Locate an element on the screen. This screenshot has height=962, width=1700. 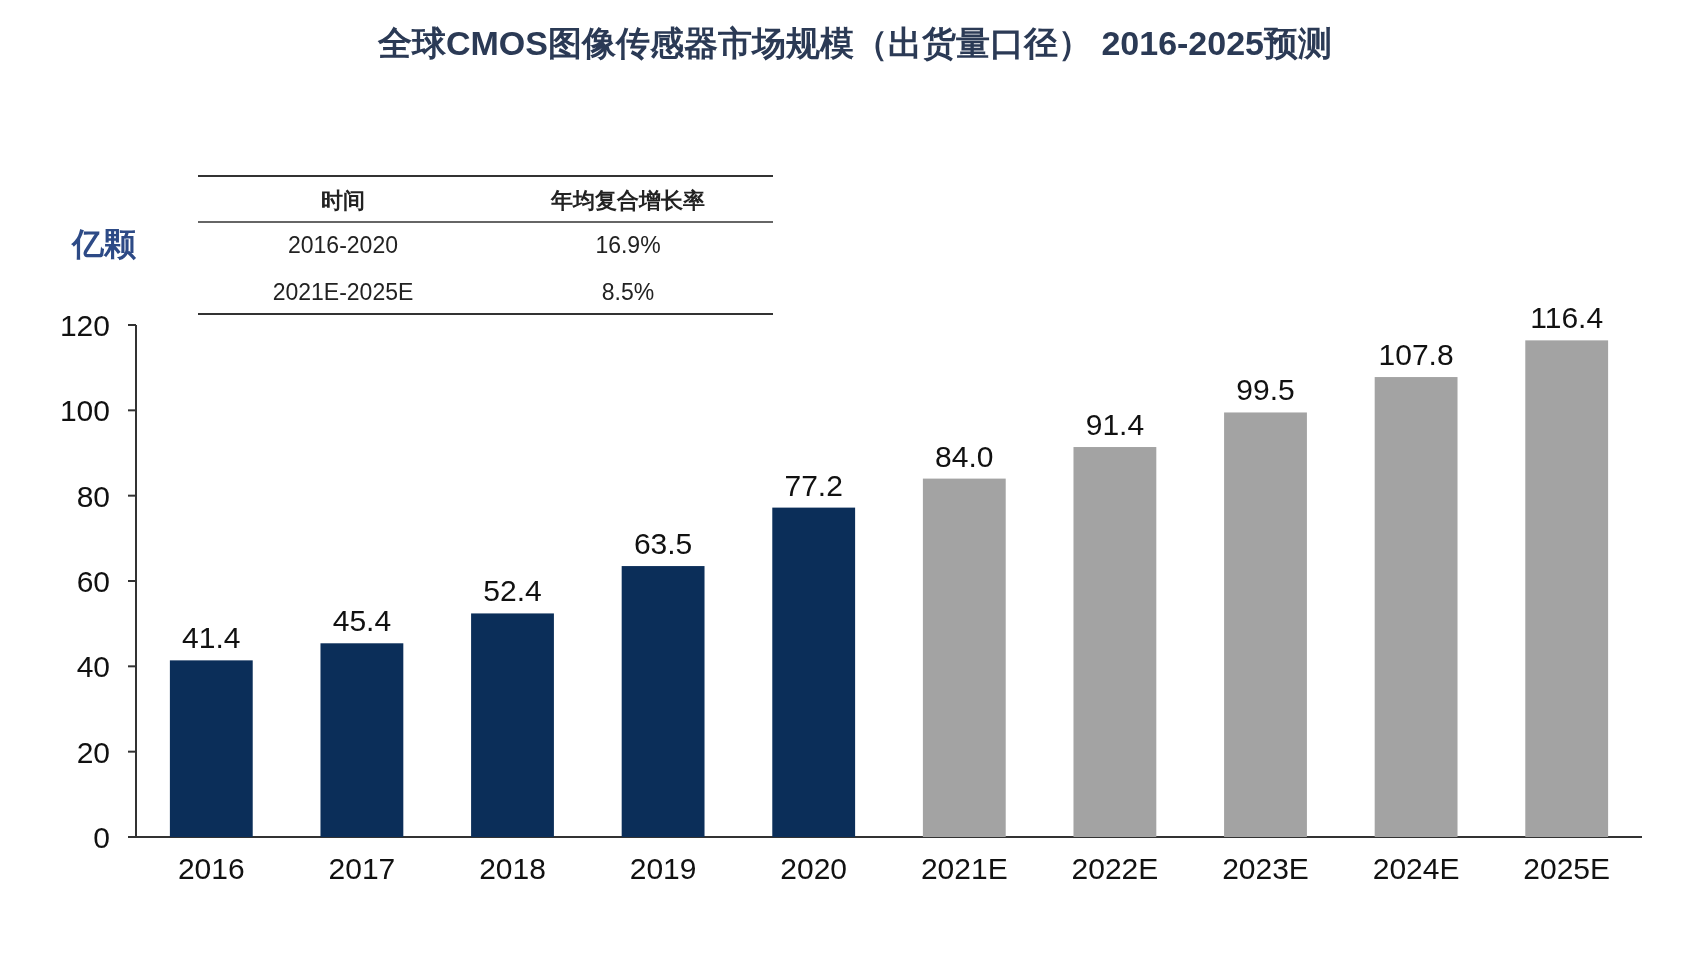
y-tick-label: 0 is located at coordinates (101, 837).